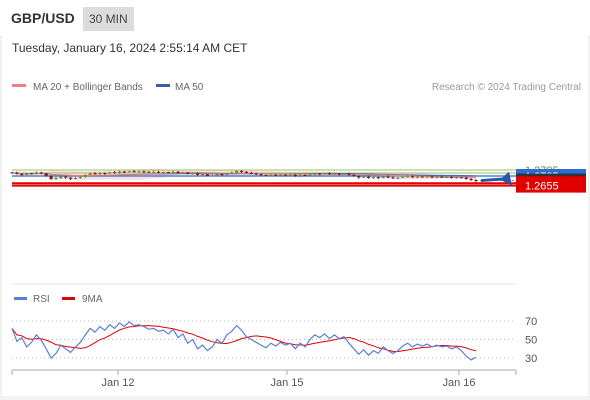 The width and height of the screenshot is (590, 400). What do you see at coordinates (20, 298) in the screenshot?
I see `rsi-legend-swatch` at bounding box center [20, 298].